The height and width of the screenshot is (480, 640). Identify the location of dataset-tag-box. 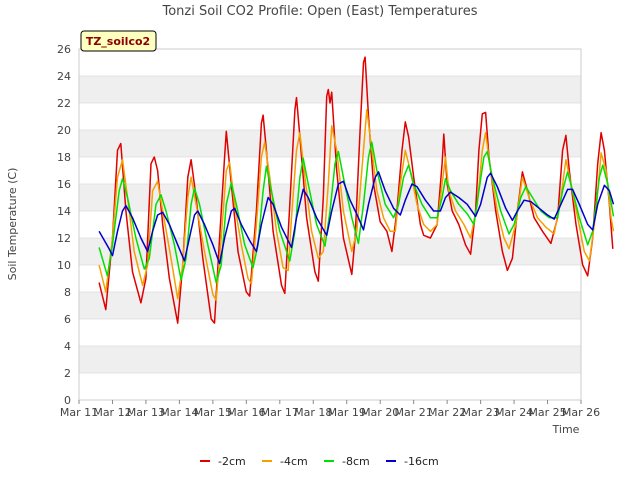
(118, 41).